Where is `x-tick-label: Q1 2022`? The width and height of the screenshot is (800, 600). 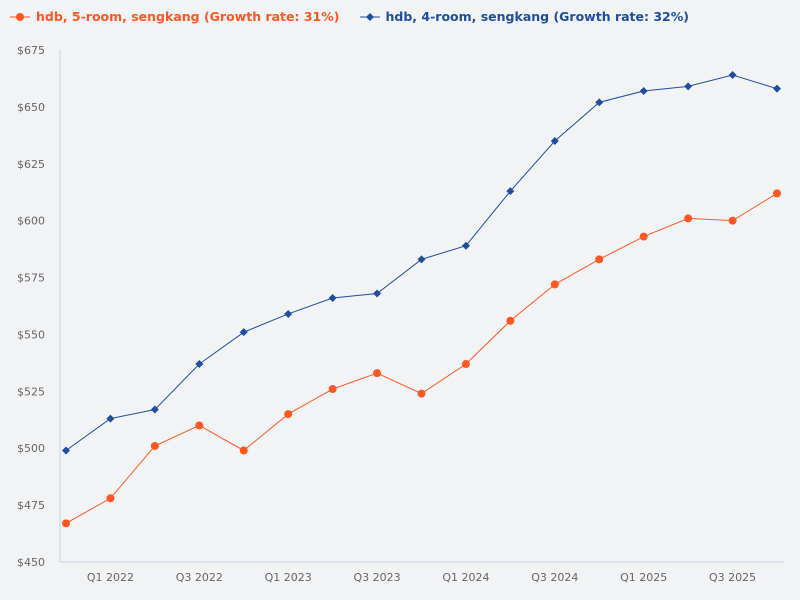
x-tick-label: Q1 2022 is located at coordinates (110, 577).